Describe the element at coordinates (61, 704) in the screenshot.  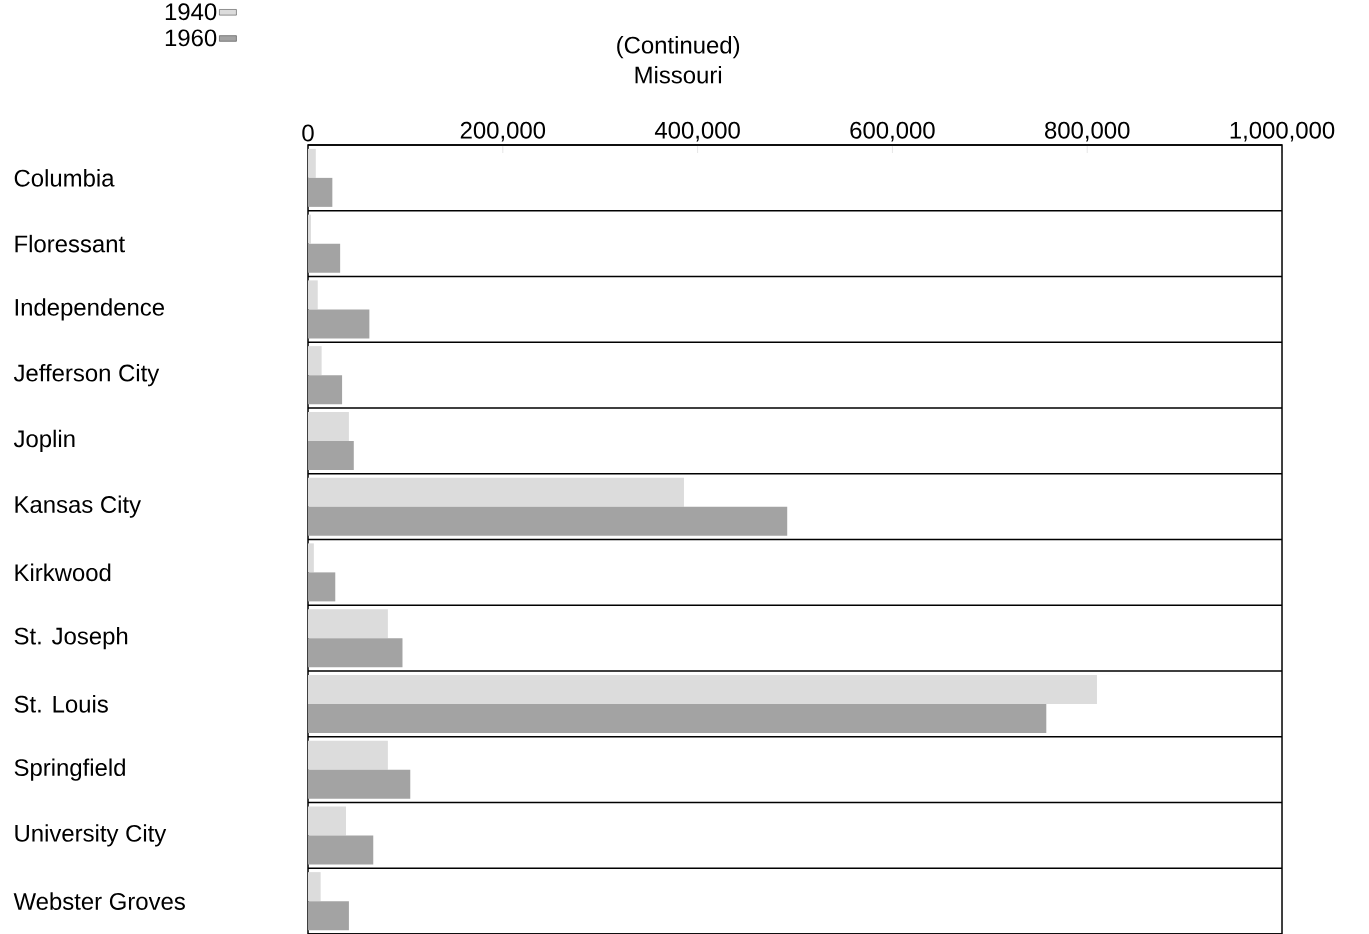
I see `y-tick-label: St. Louis` at that location.